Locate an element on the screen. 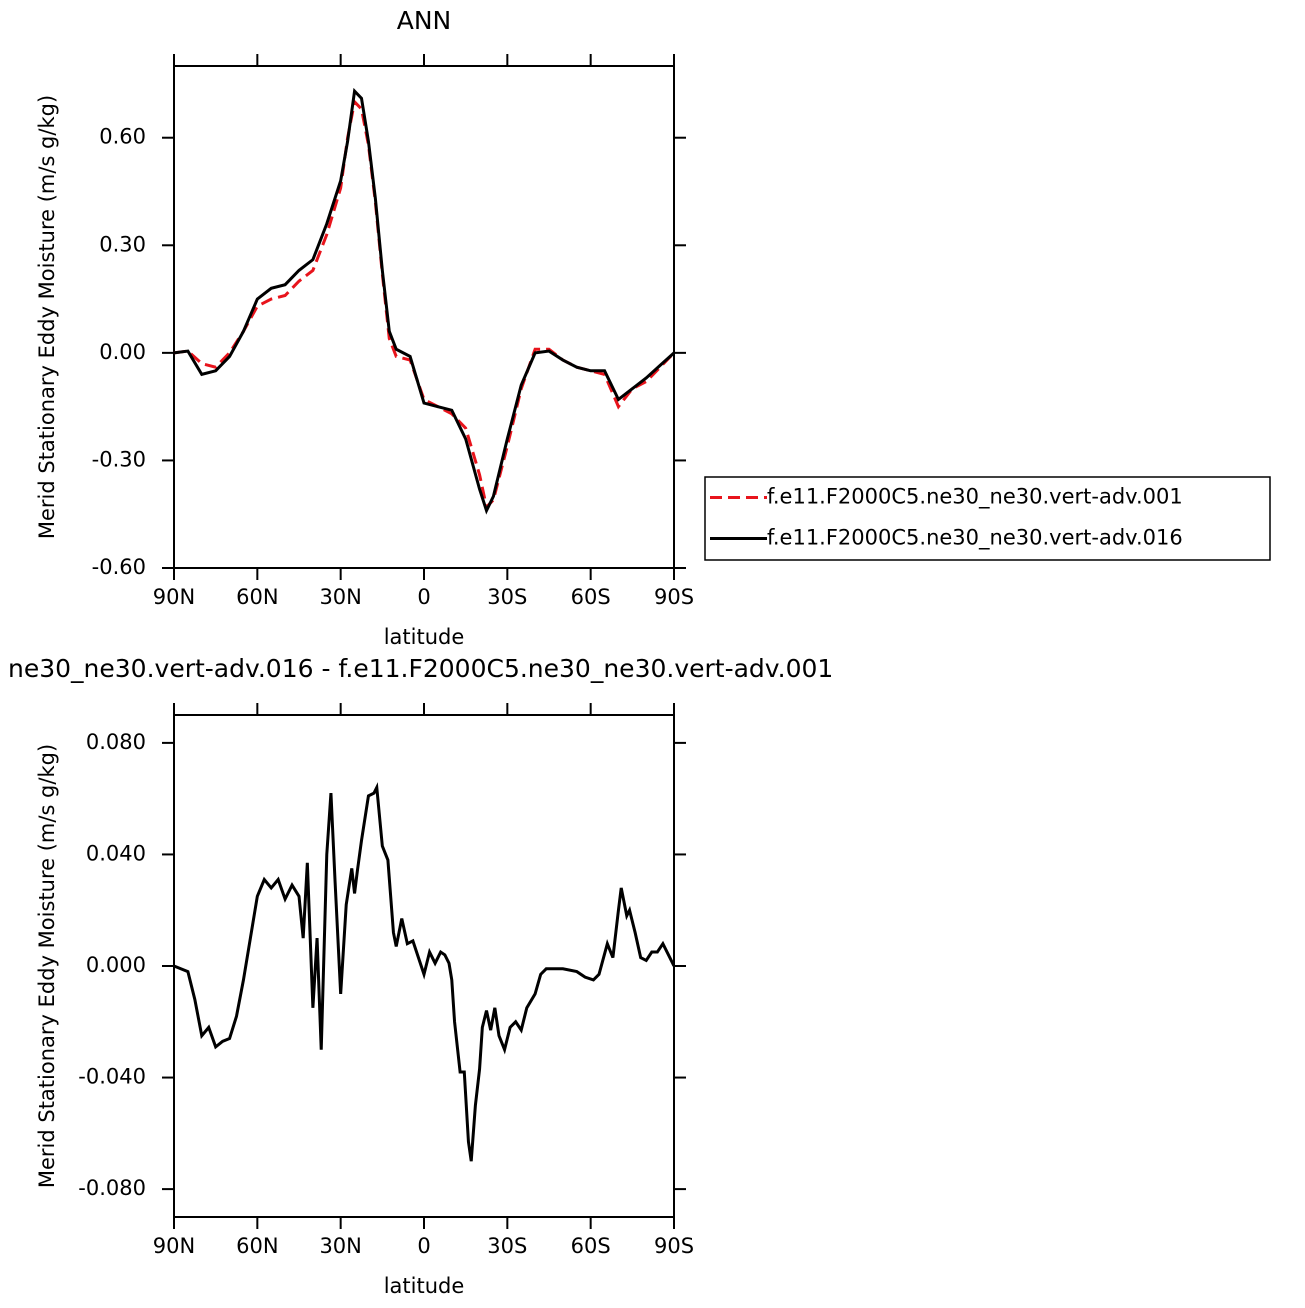 This screenshot has width=1305, height=1308. legend-label: f.e11.F2000C5.ne30_ne30.vert-adv.016 is located at coordinates (975, 538).